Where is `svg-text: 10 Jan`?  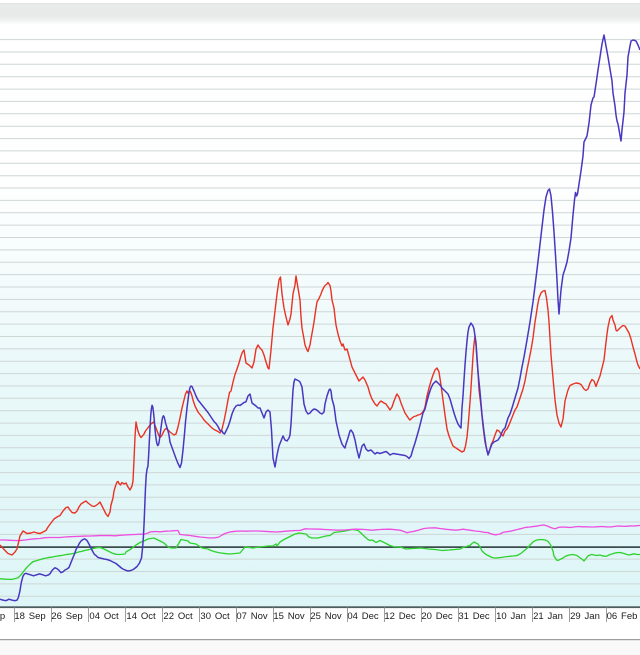 svg-text: 10 Jan is located at coordinates (511, 616).